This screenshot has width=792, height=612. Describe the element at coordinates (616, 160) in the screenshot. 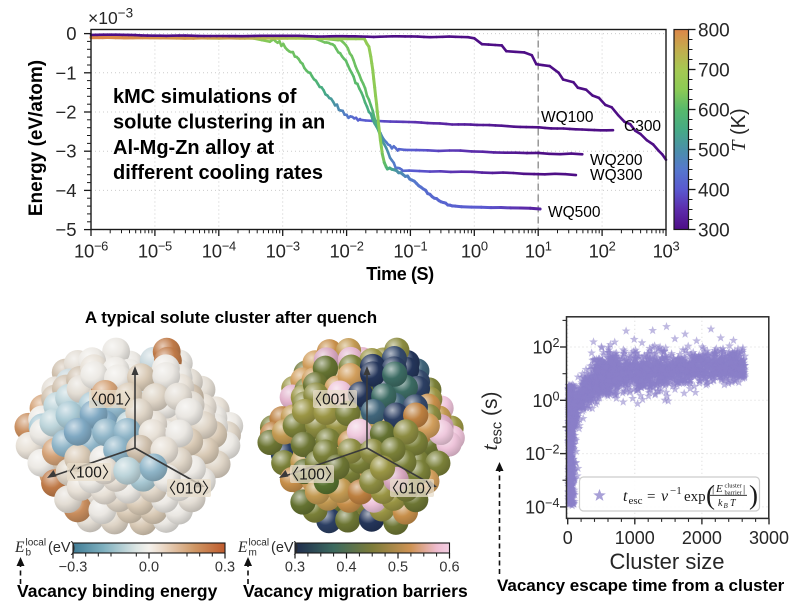

I see `svg-text: WQ200` at that location.